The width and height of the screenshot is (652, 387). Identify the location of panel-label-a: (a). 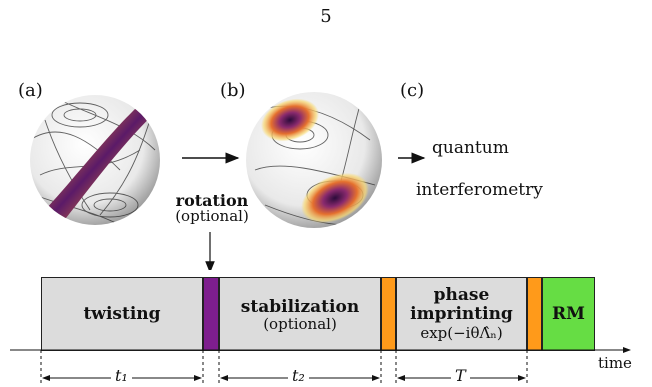
(30, 90).